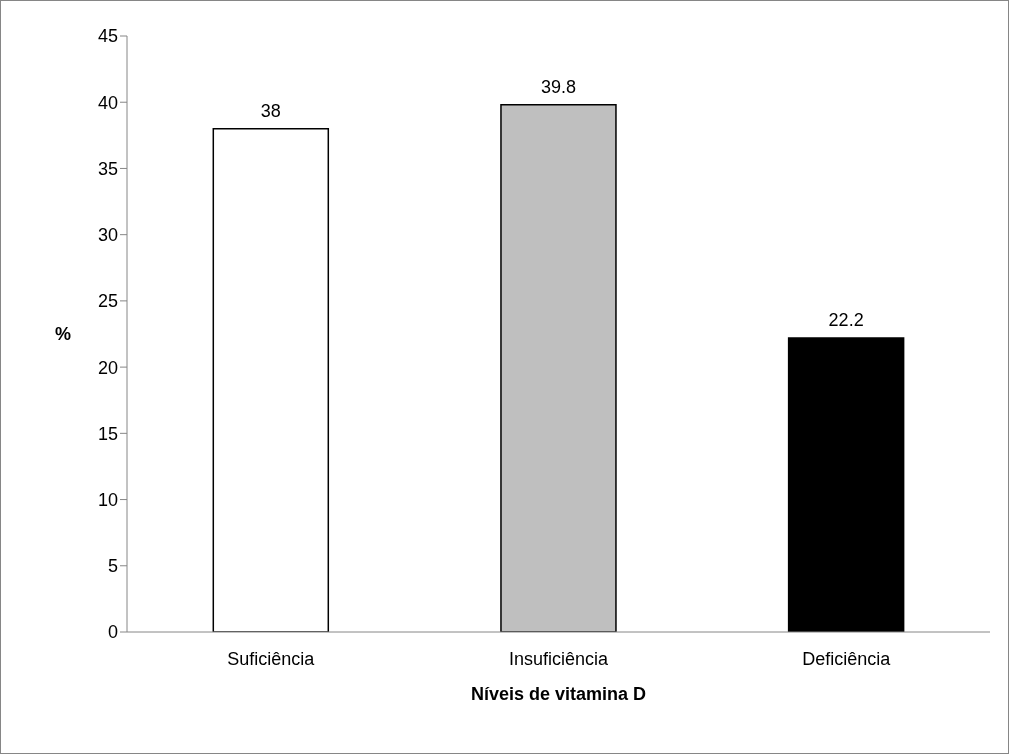  I want to click on y-tick-label: 45, so click(107, 36).